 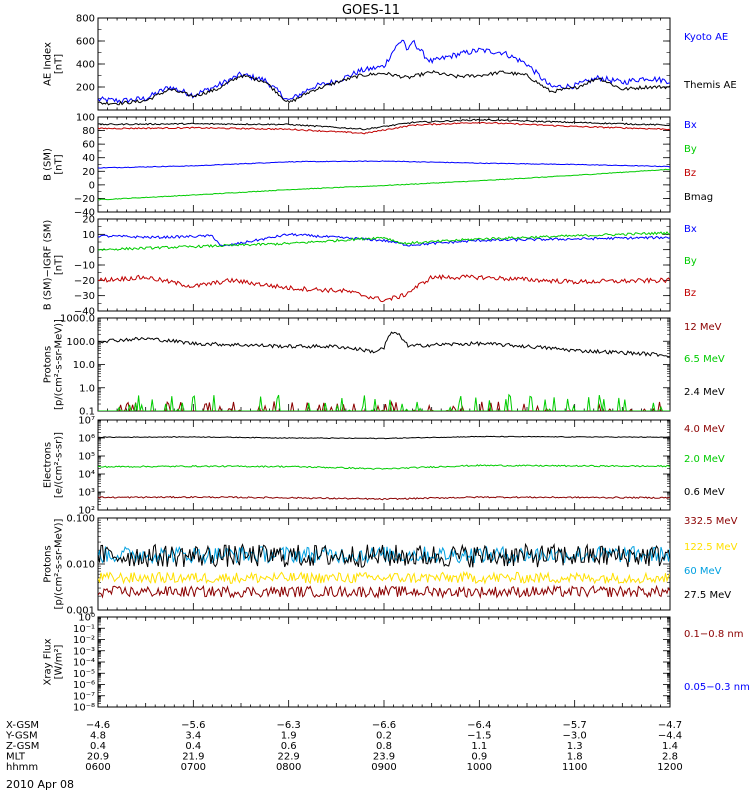 What do you see at coordinates (21, 736) in the screenshot?
I see `x-axis-row-label: Y-GSM` at bounding box center [21, 736].